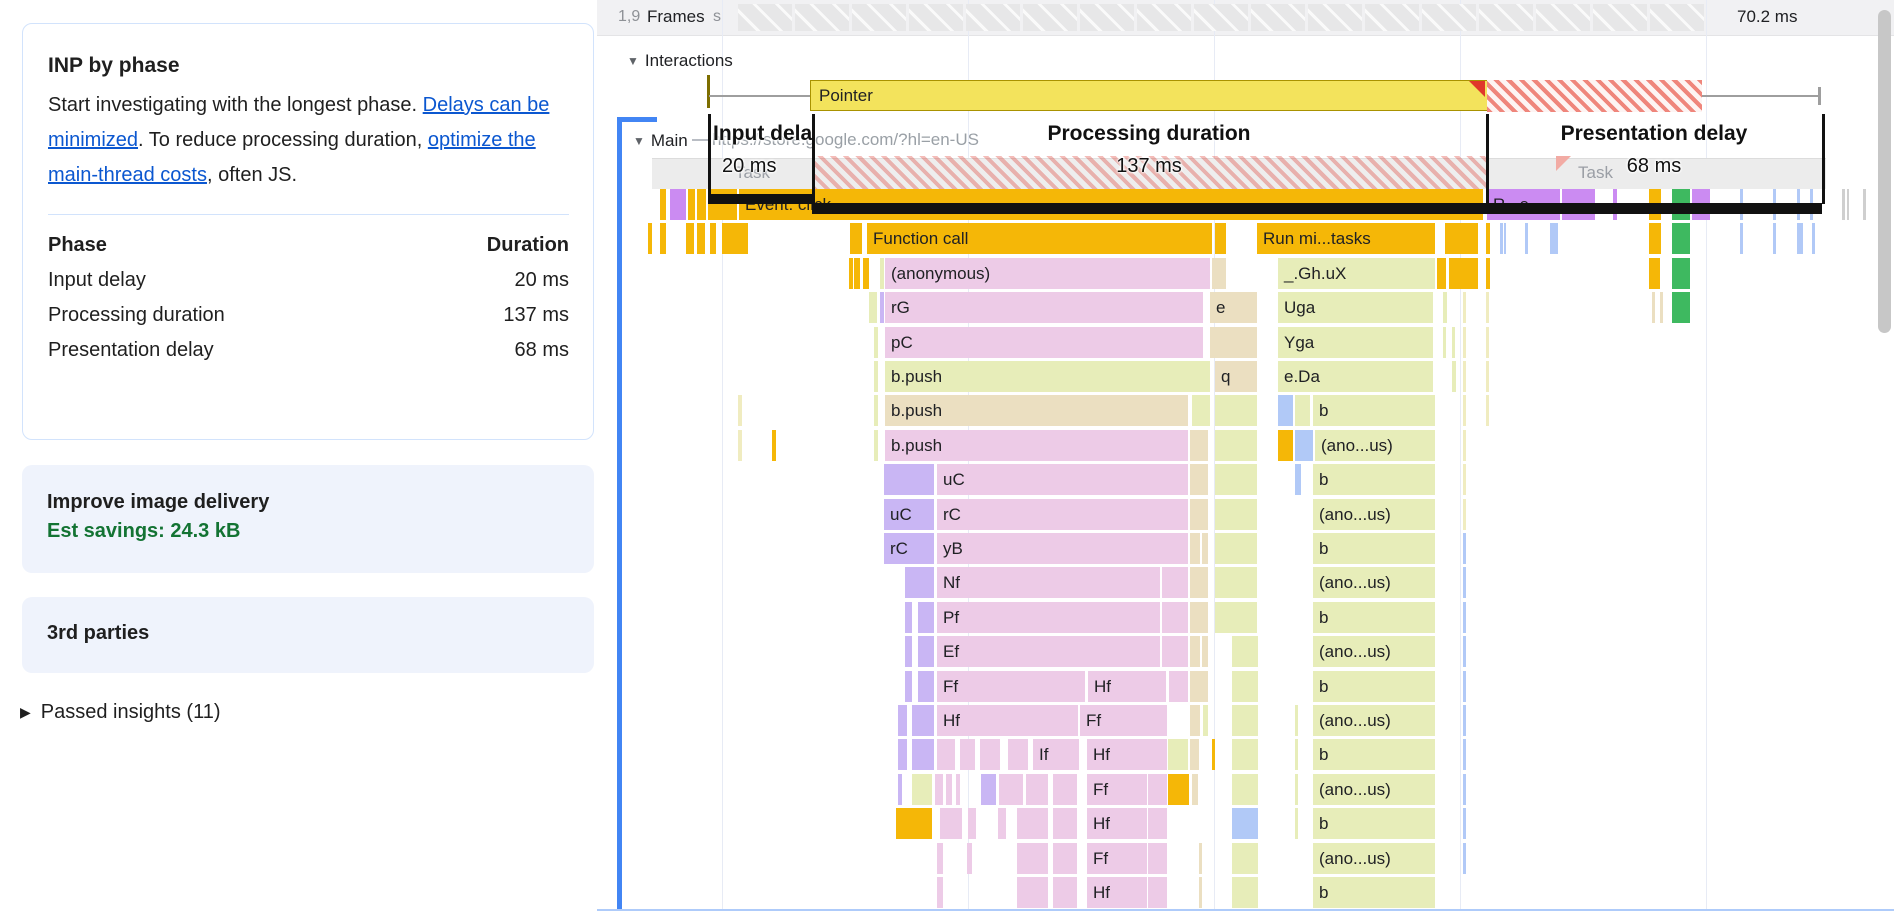 The image size is (1894, 916). What do you see at coordinates (1047, 273) in the screenshot?
I see `flame-bar: (anonymous)` at bounding box center [1047, 273].